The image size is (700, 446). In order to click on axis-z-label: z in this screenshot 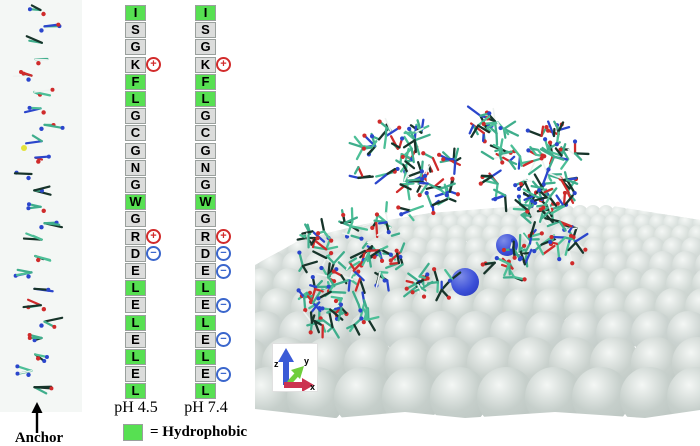, I will do `click(276, 364)`.